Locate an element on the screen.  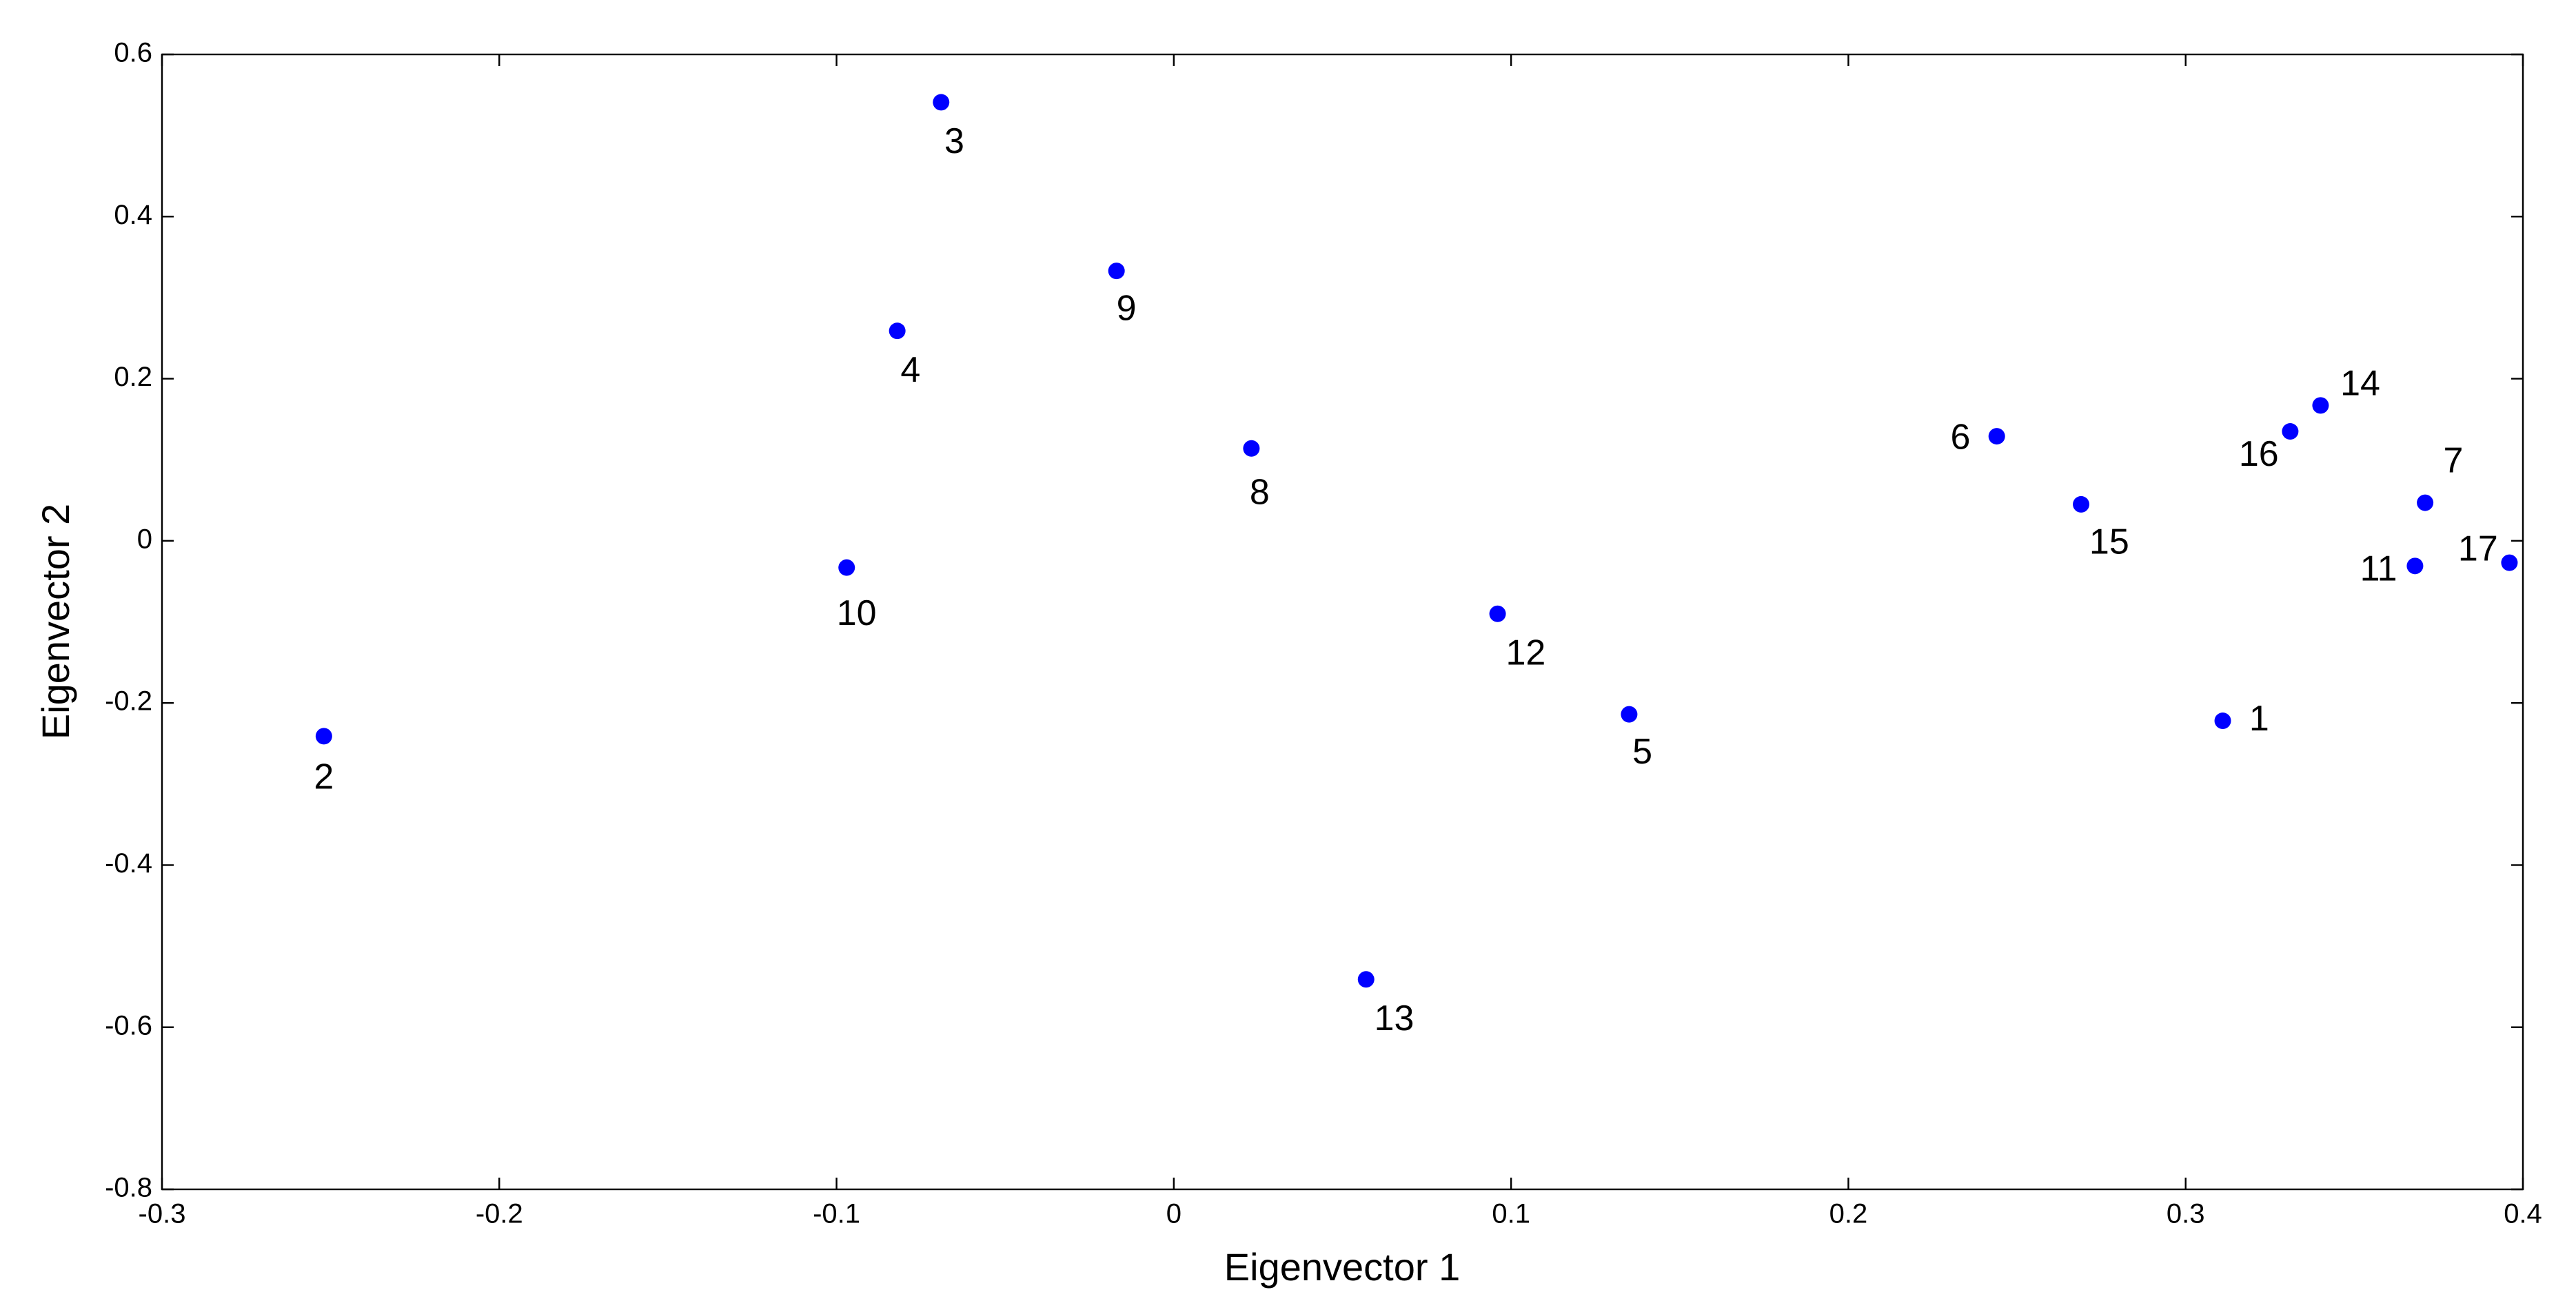
point-label: 9 is located at coordinates (1127, 308).